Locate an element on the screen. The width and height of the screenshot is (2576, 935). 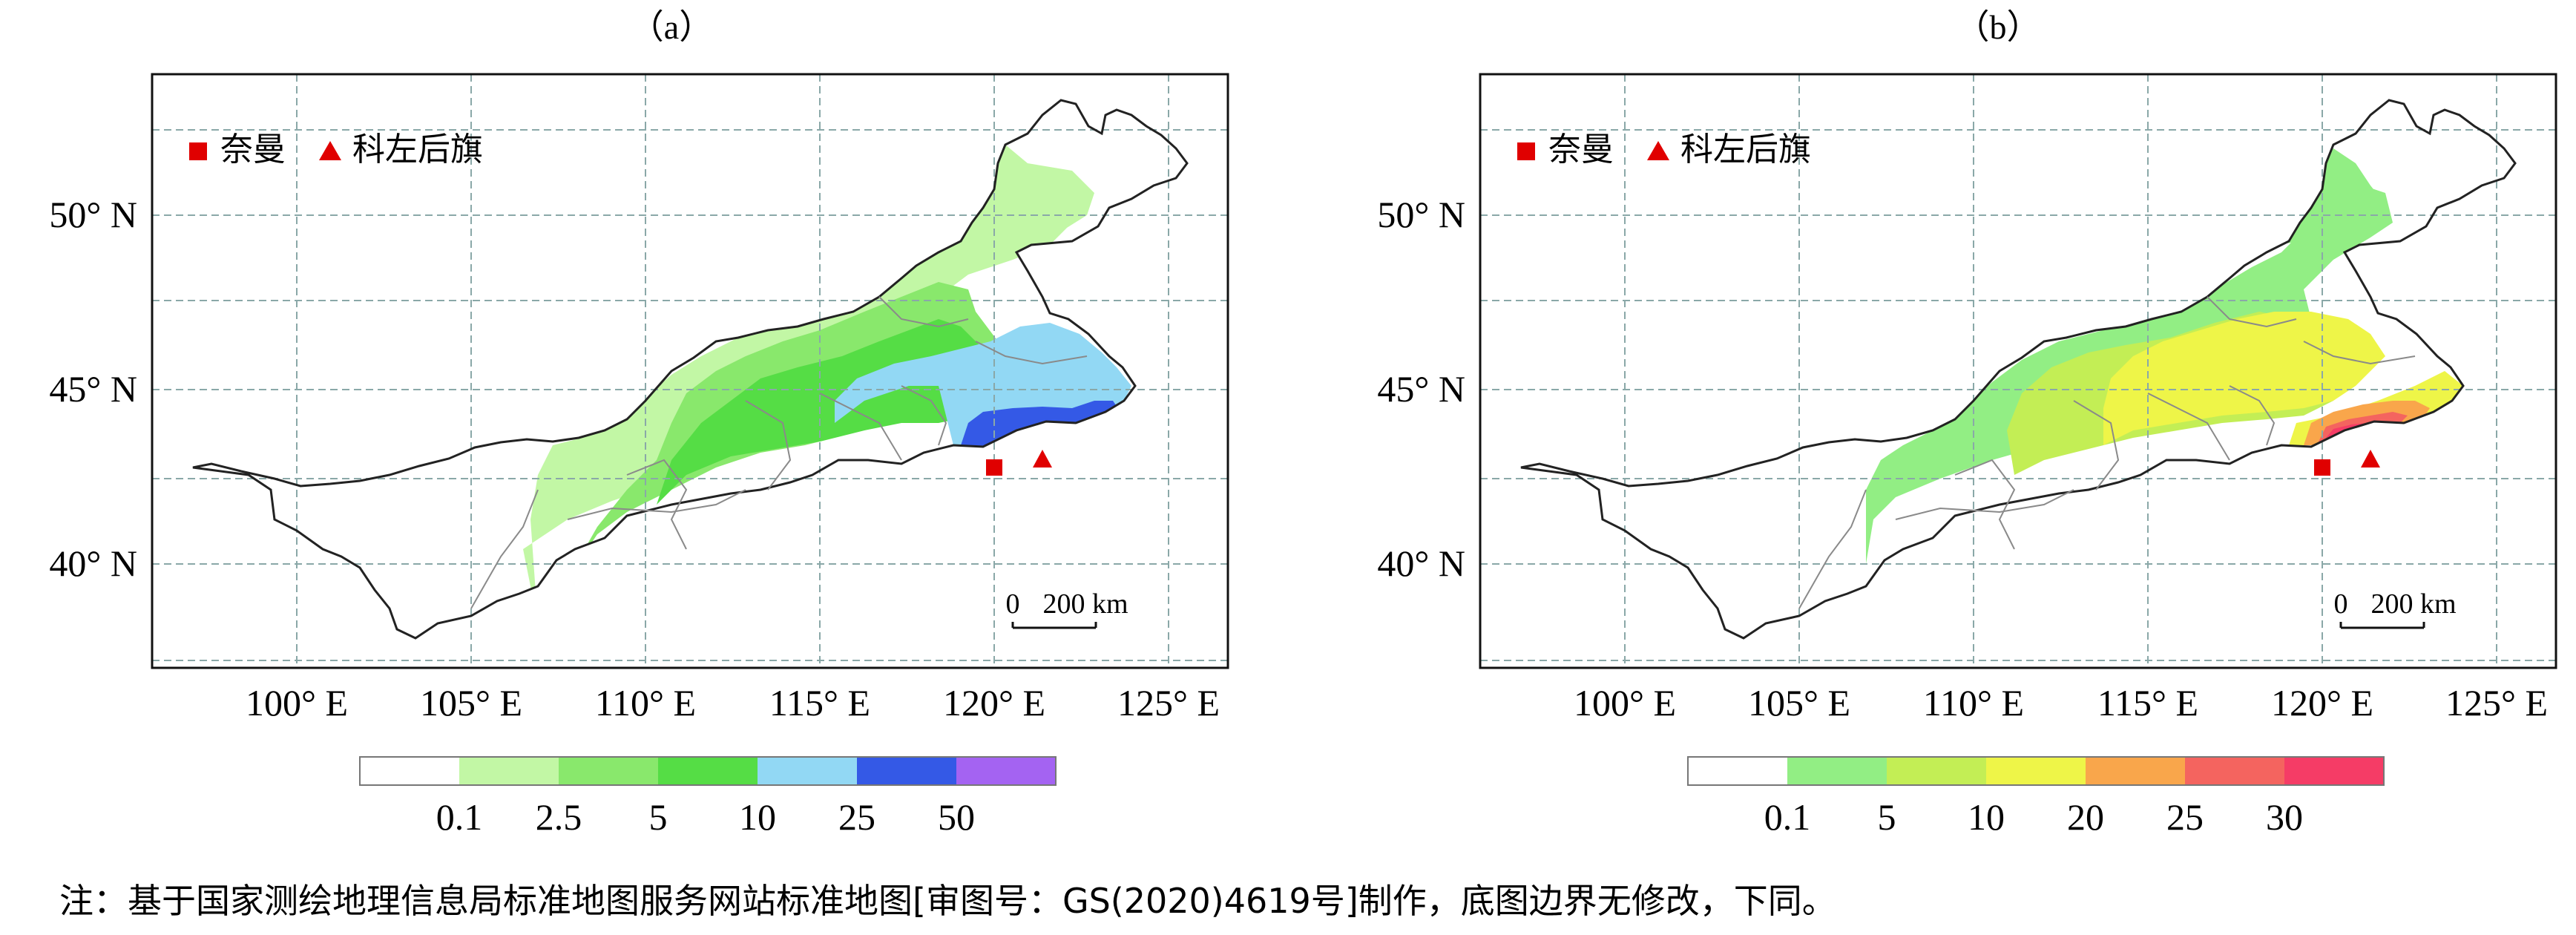
colorbar-tick-label: 30 is located at coordinates (2284, 817).